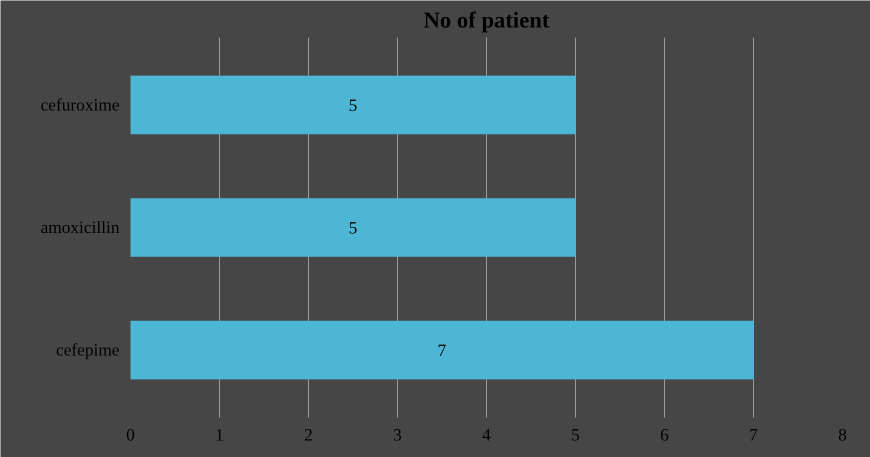 The height and width of the screenshot is (457, 870). I want to click on x-tick-label: 3, so click(397, 435).